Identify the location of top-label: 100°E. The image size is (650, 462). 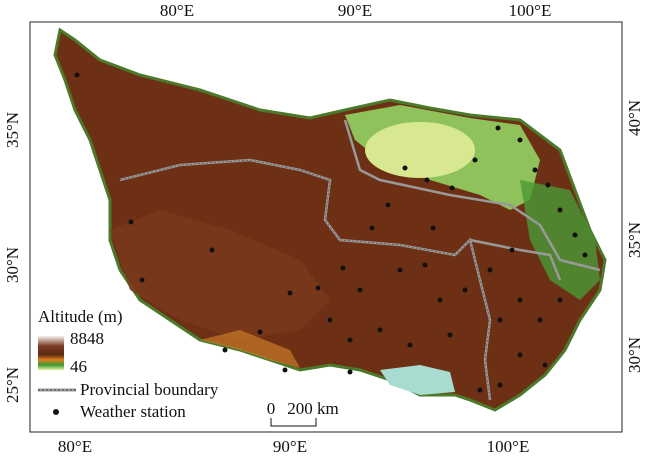
(530, 10).